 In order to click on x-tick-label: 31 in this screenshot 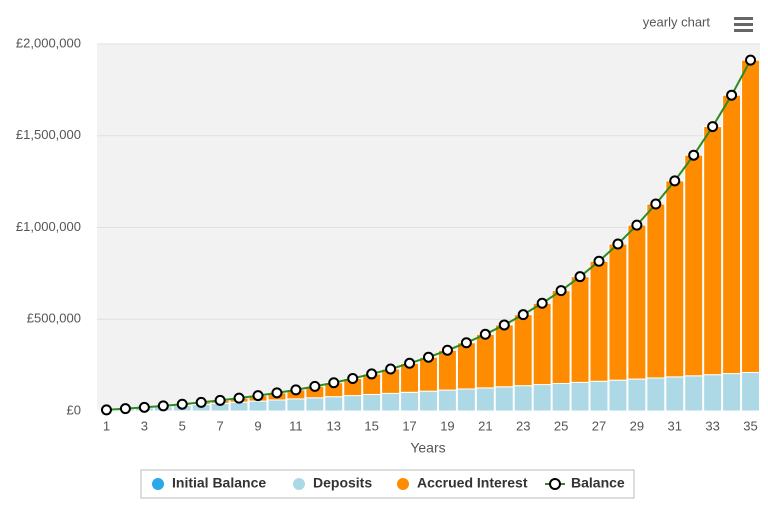, I will do `click(675, 425)`.